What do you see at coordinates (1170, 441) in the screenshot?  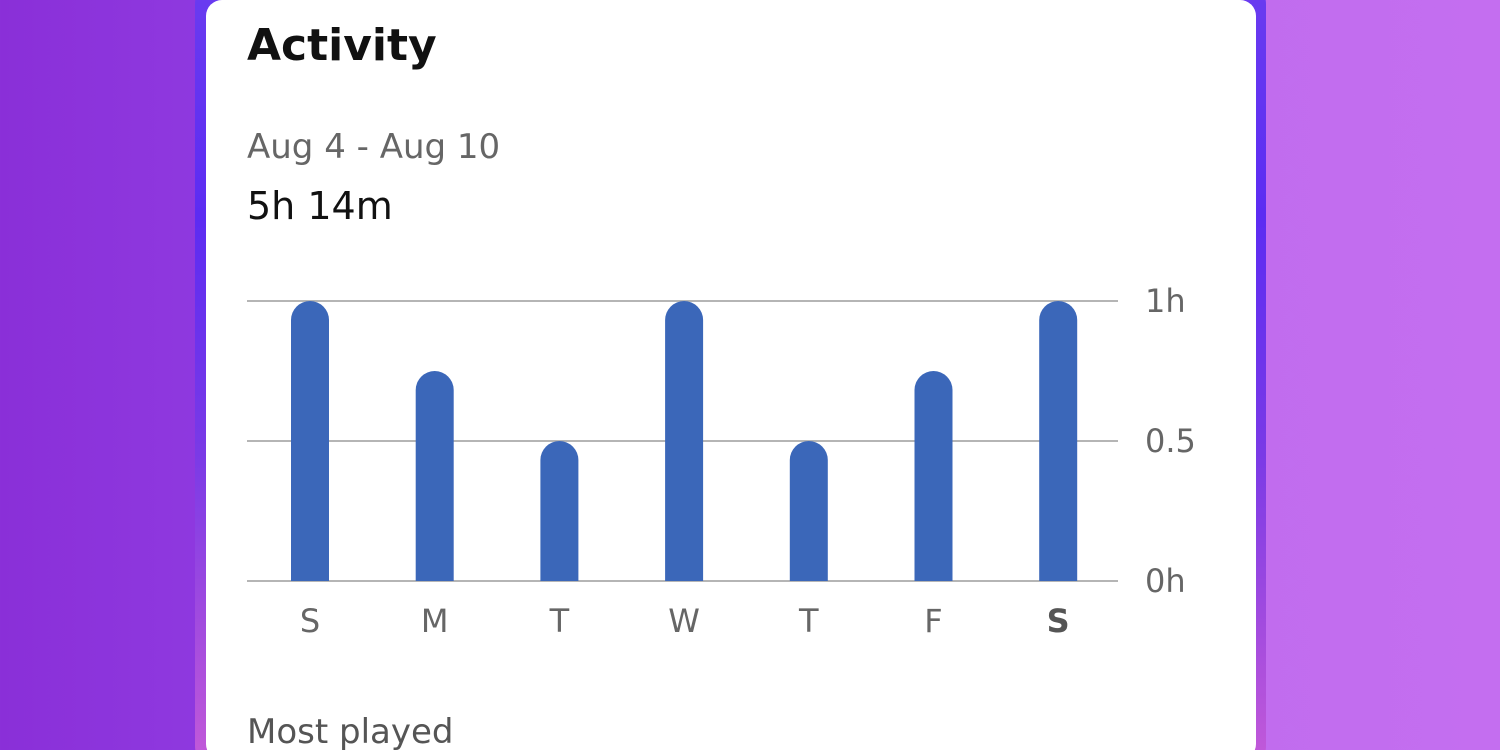 I see `y-tick-label: 0.5` at bounding box center [1170, 441].